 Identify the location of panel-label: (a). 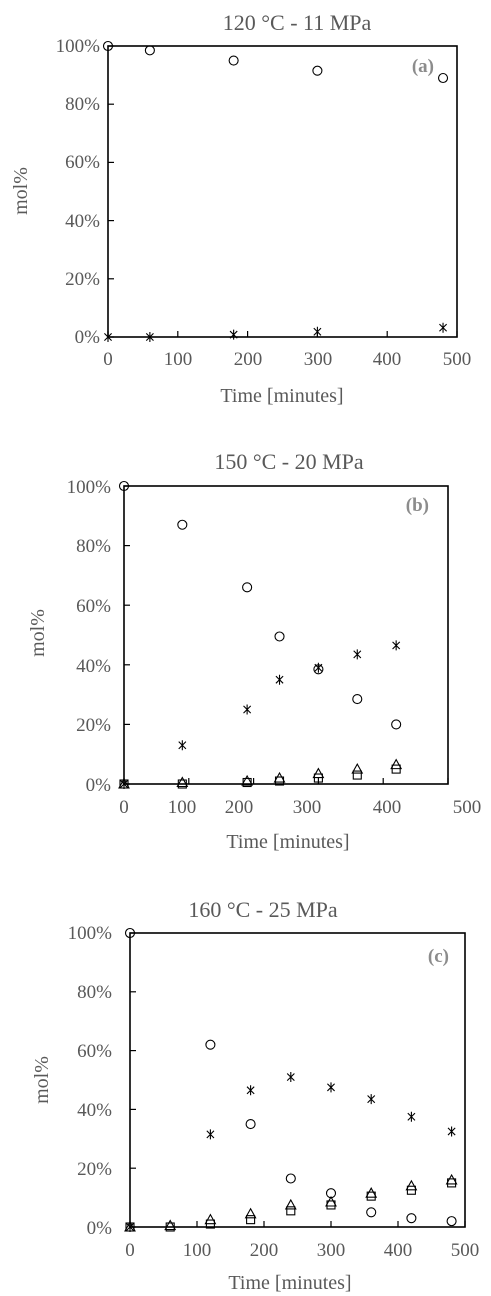
(423, 66).